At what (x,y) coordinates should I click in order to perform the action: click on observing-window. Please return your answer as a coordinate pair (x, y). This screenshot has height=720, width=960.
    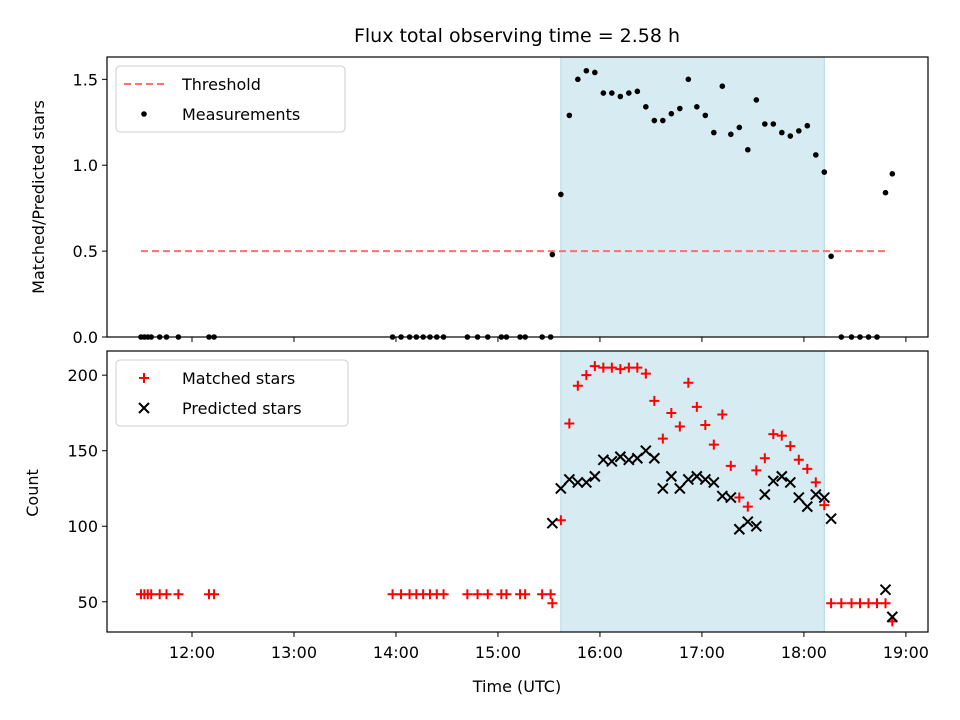
    Looking at the image, I should click on (692, 491).